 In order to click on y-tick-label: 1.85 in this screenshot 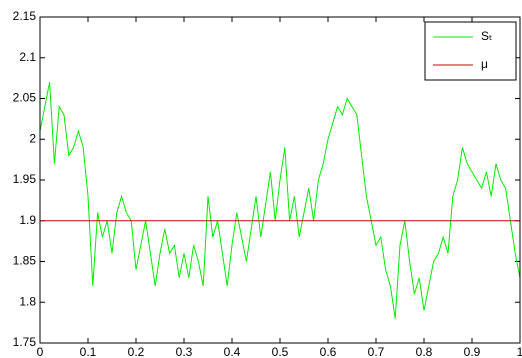, I will do `click(25, 261)`.